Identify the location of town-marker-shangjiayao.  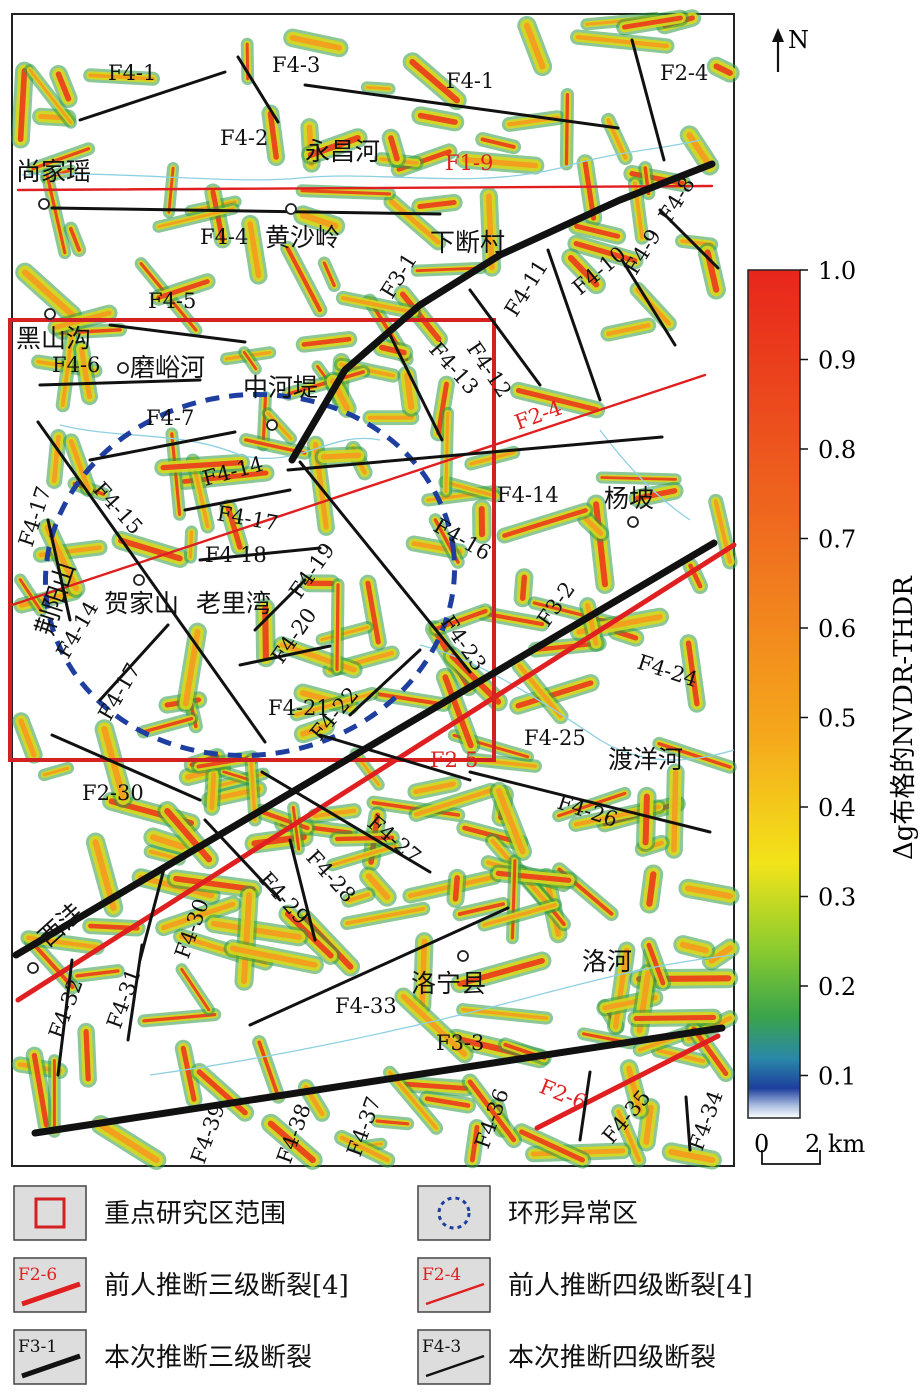
(44, 204).